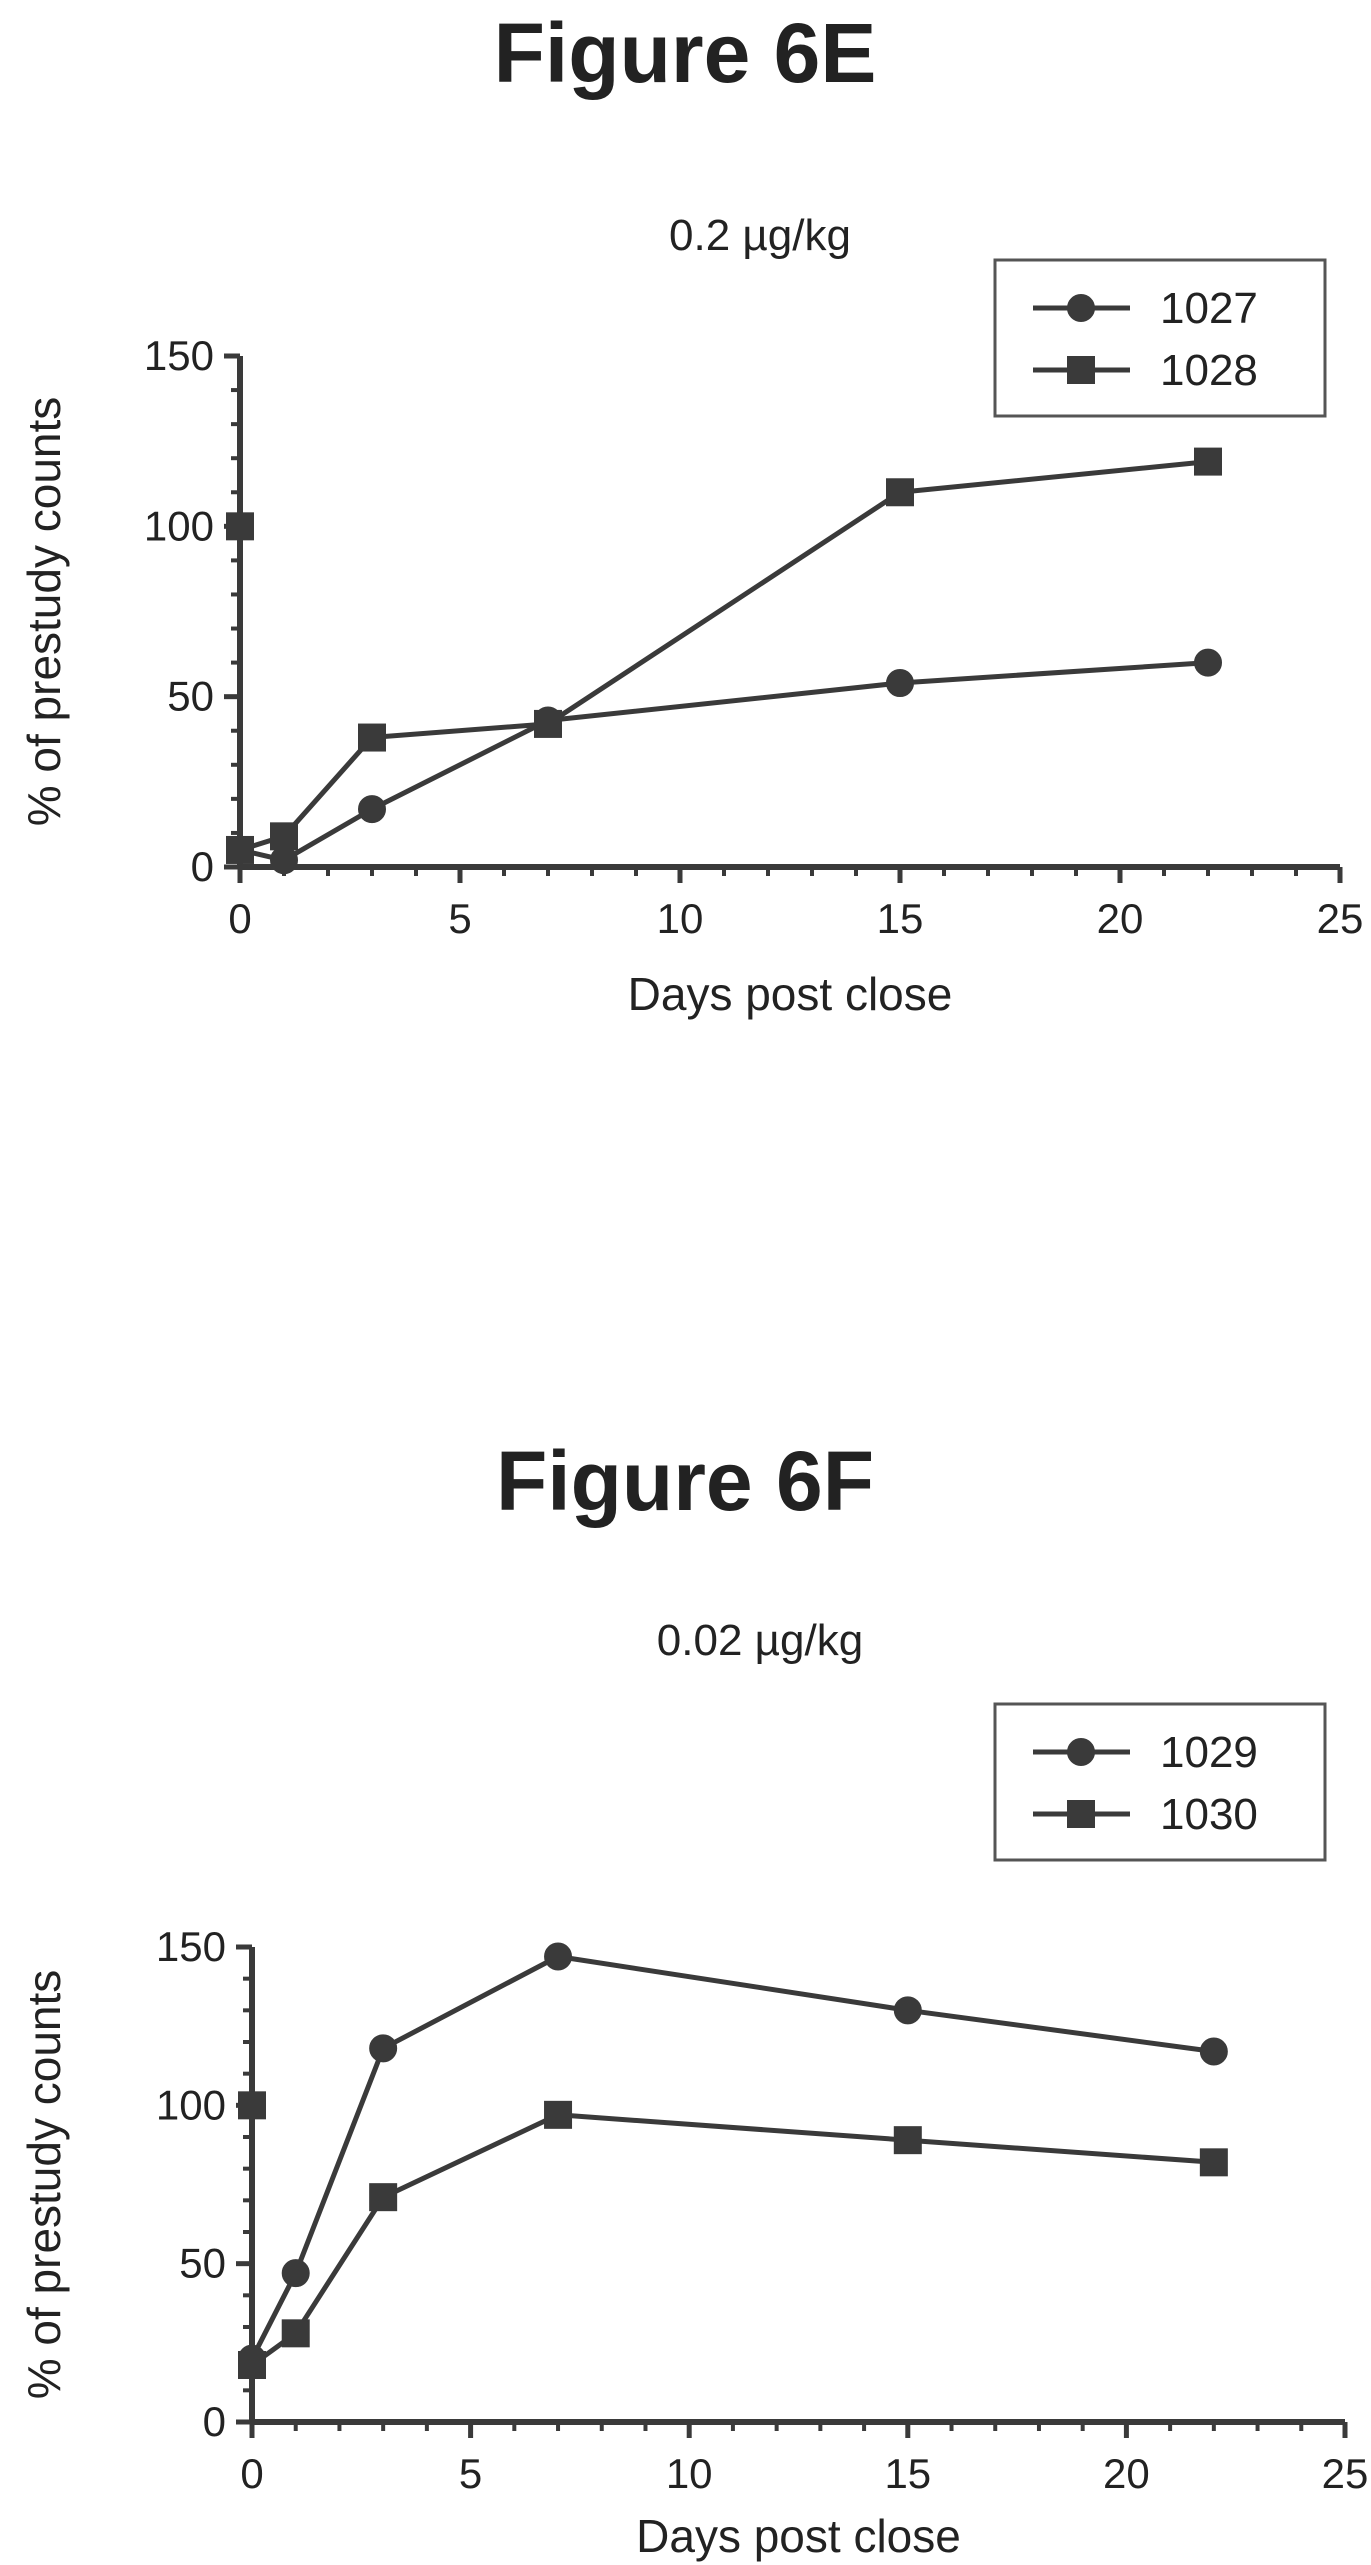  Describe the element at coordinates (1209, 308) in the screenshot. I see `legend-label-1027: 1027` at that location.